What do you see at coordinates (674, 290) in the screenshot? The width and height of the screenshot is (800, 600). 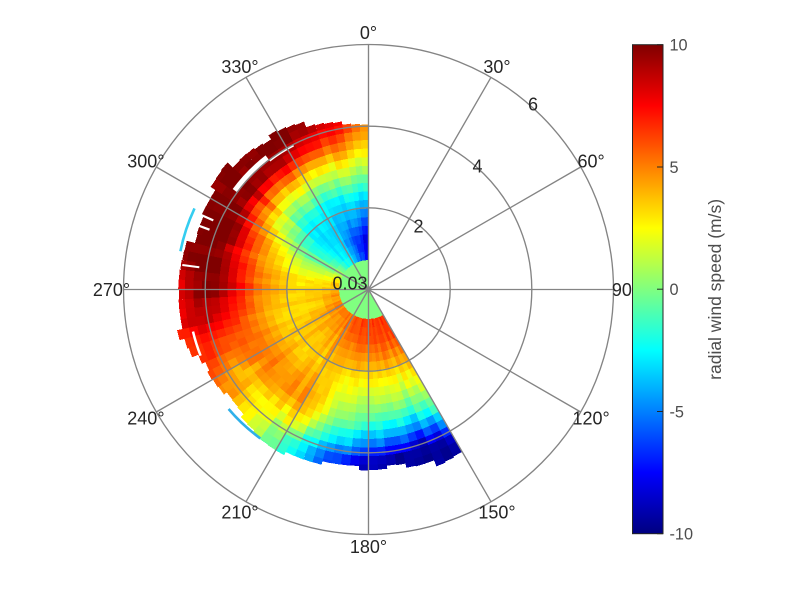 I see `svg-text: 0` at bounding box center [674, 290].